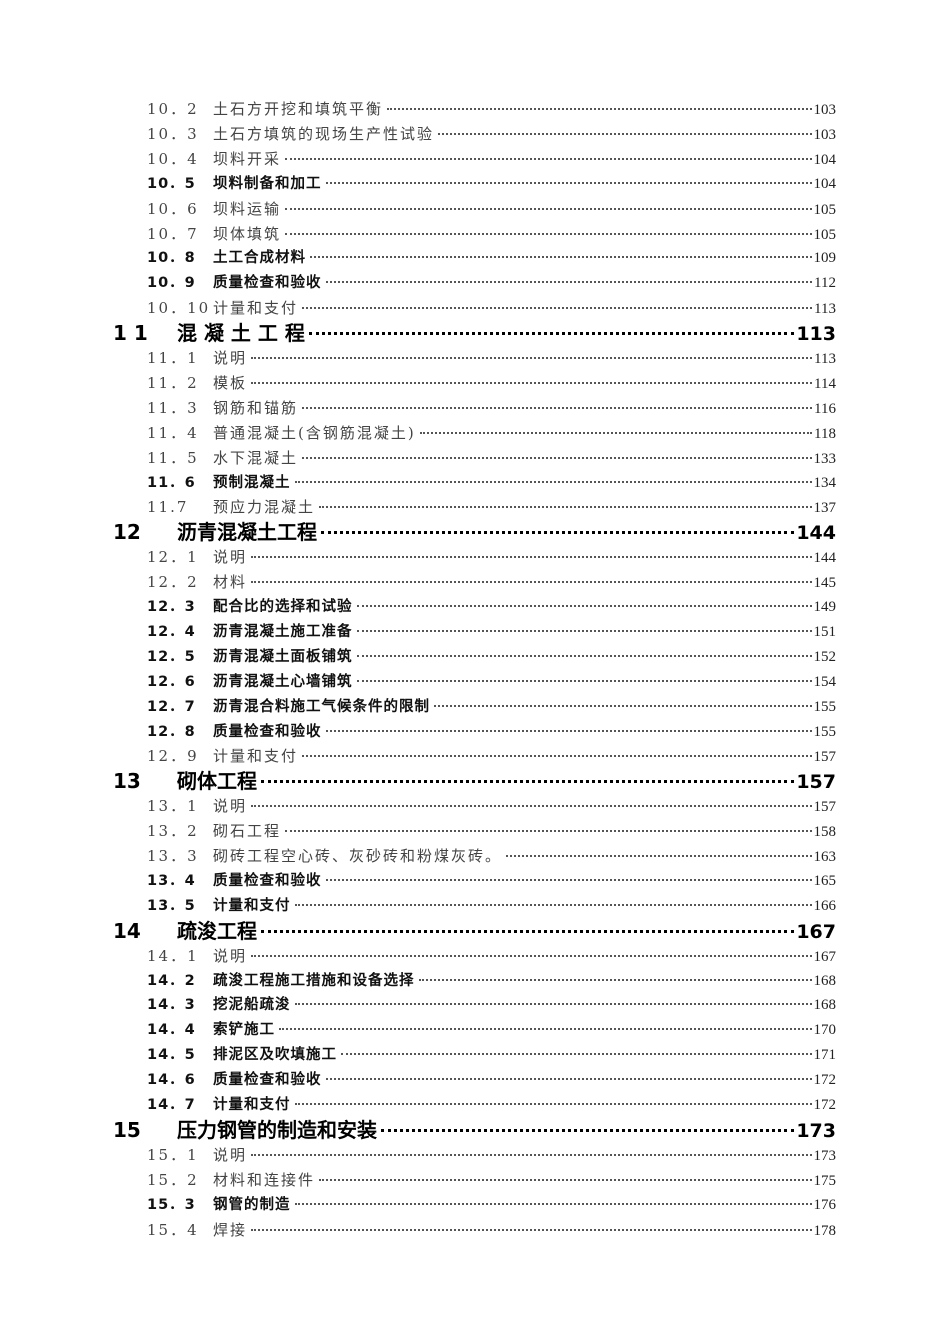 Image resolution: width=950 pixels, height=1344 pixels. I want to click on toc-section-entry: 12．3 配合比的选择和试验 149, so click(491, 607).